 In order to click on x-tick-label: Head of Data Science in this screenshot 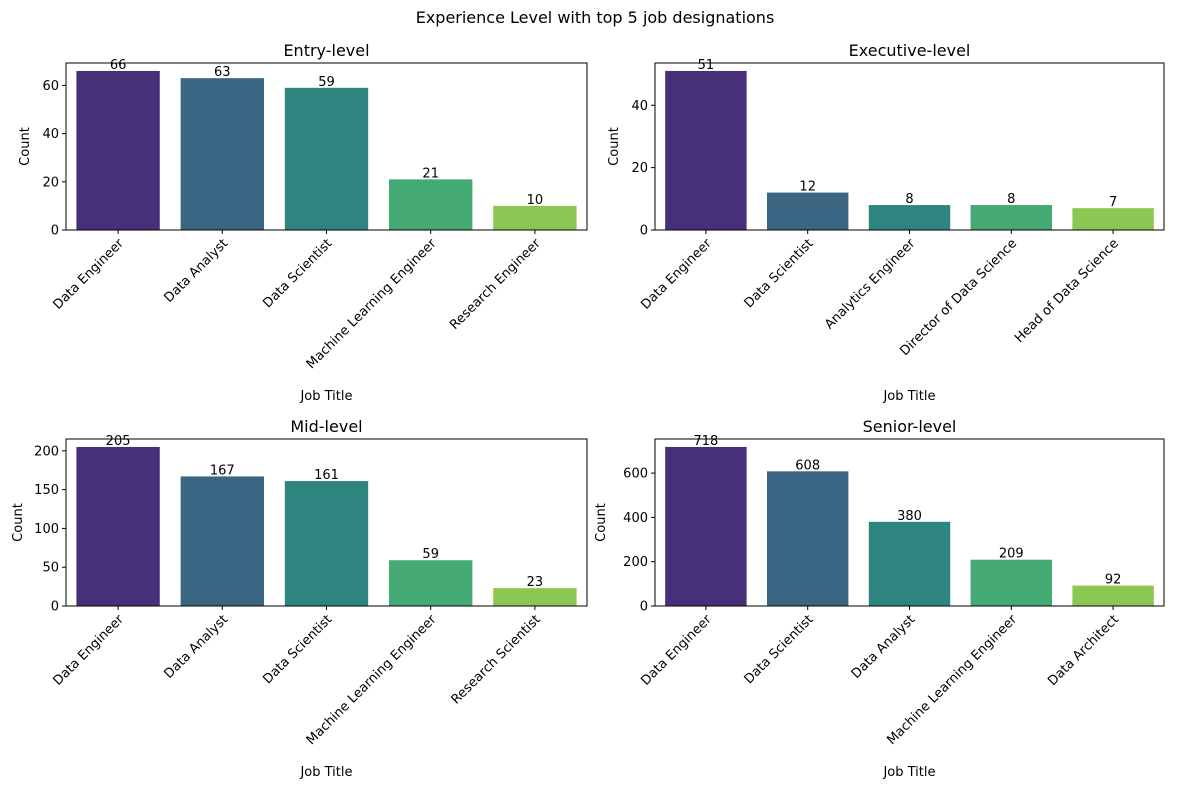, I will do `click(1067, 291)`.